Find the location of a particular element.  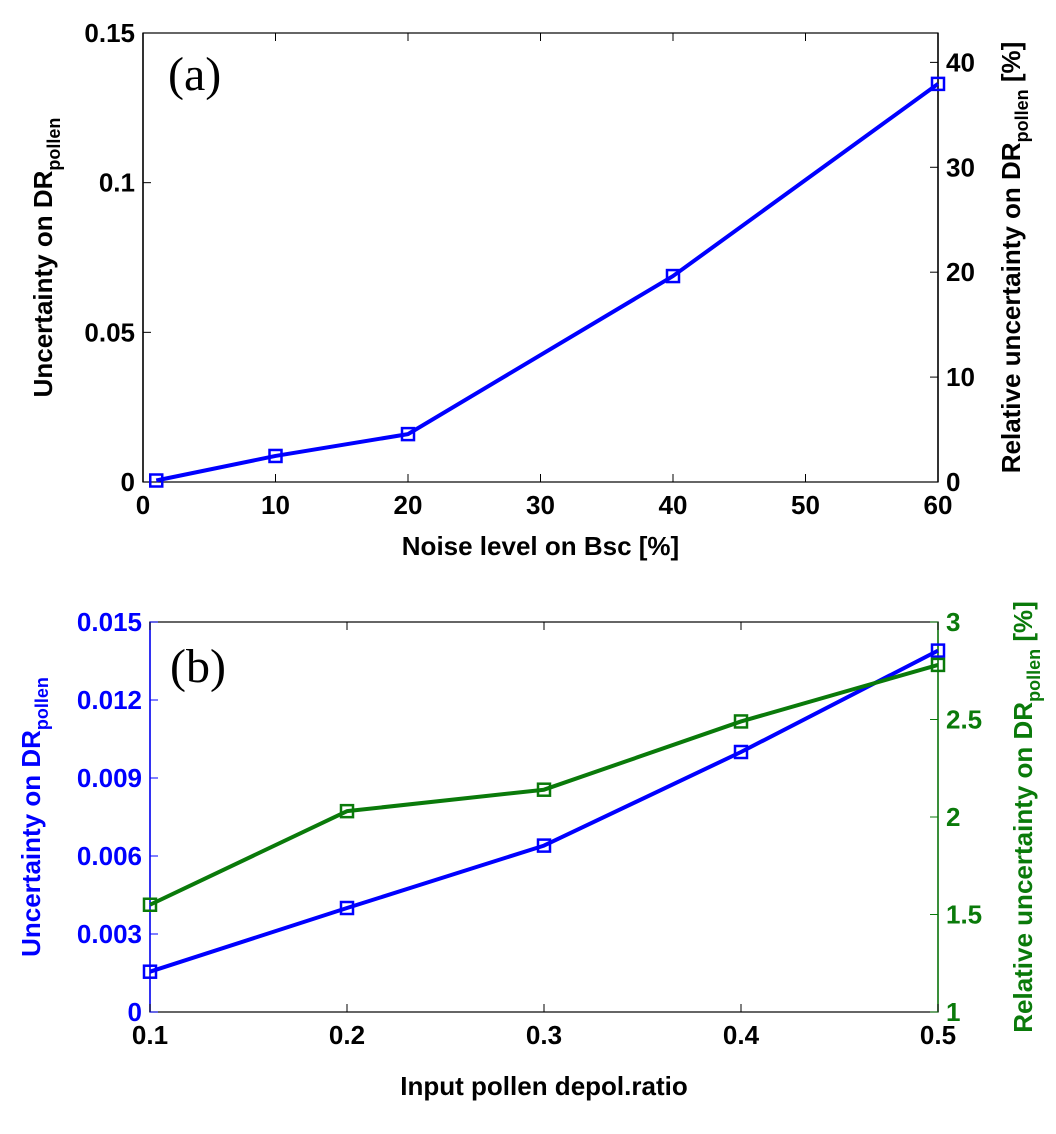

y-tick-label: 0.05 is located at coordinates (109, 332).